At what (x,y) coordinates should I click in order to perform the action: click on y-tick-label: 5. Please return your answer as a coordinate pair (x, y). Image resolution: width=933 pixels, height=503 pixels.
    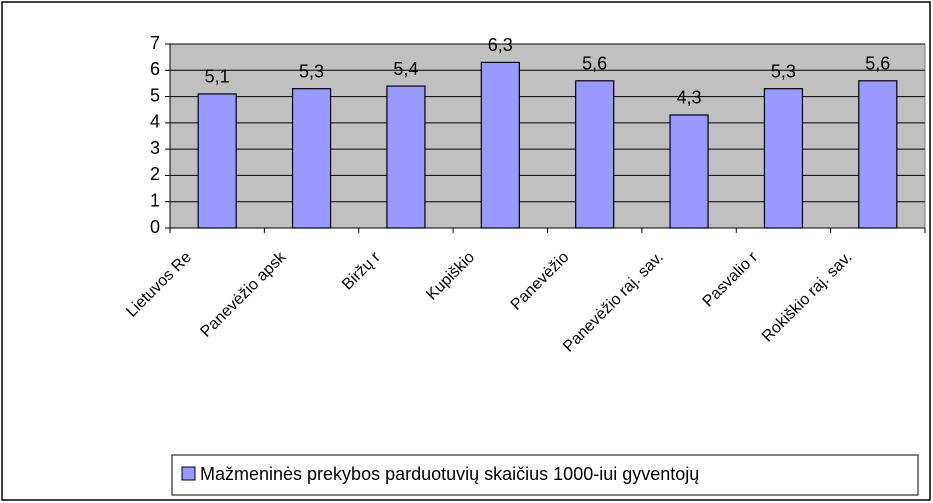
    Looking at the image, I should click on (155, 95).